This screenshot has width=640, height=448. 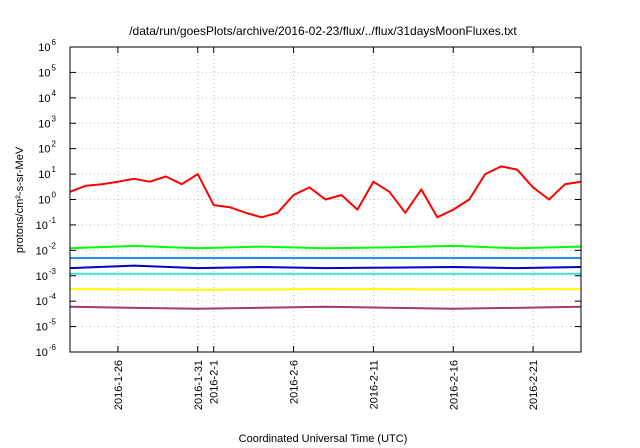 I want to click on x-tick-label: 2016-2-6, so click(x=295, y=382).